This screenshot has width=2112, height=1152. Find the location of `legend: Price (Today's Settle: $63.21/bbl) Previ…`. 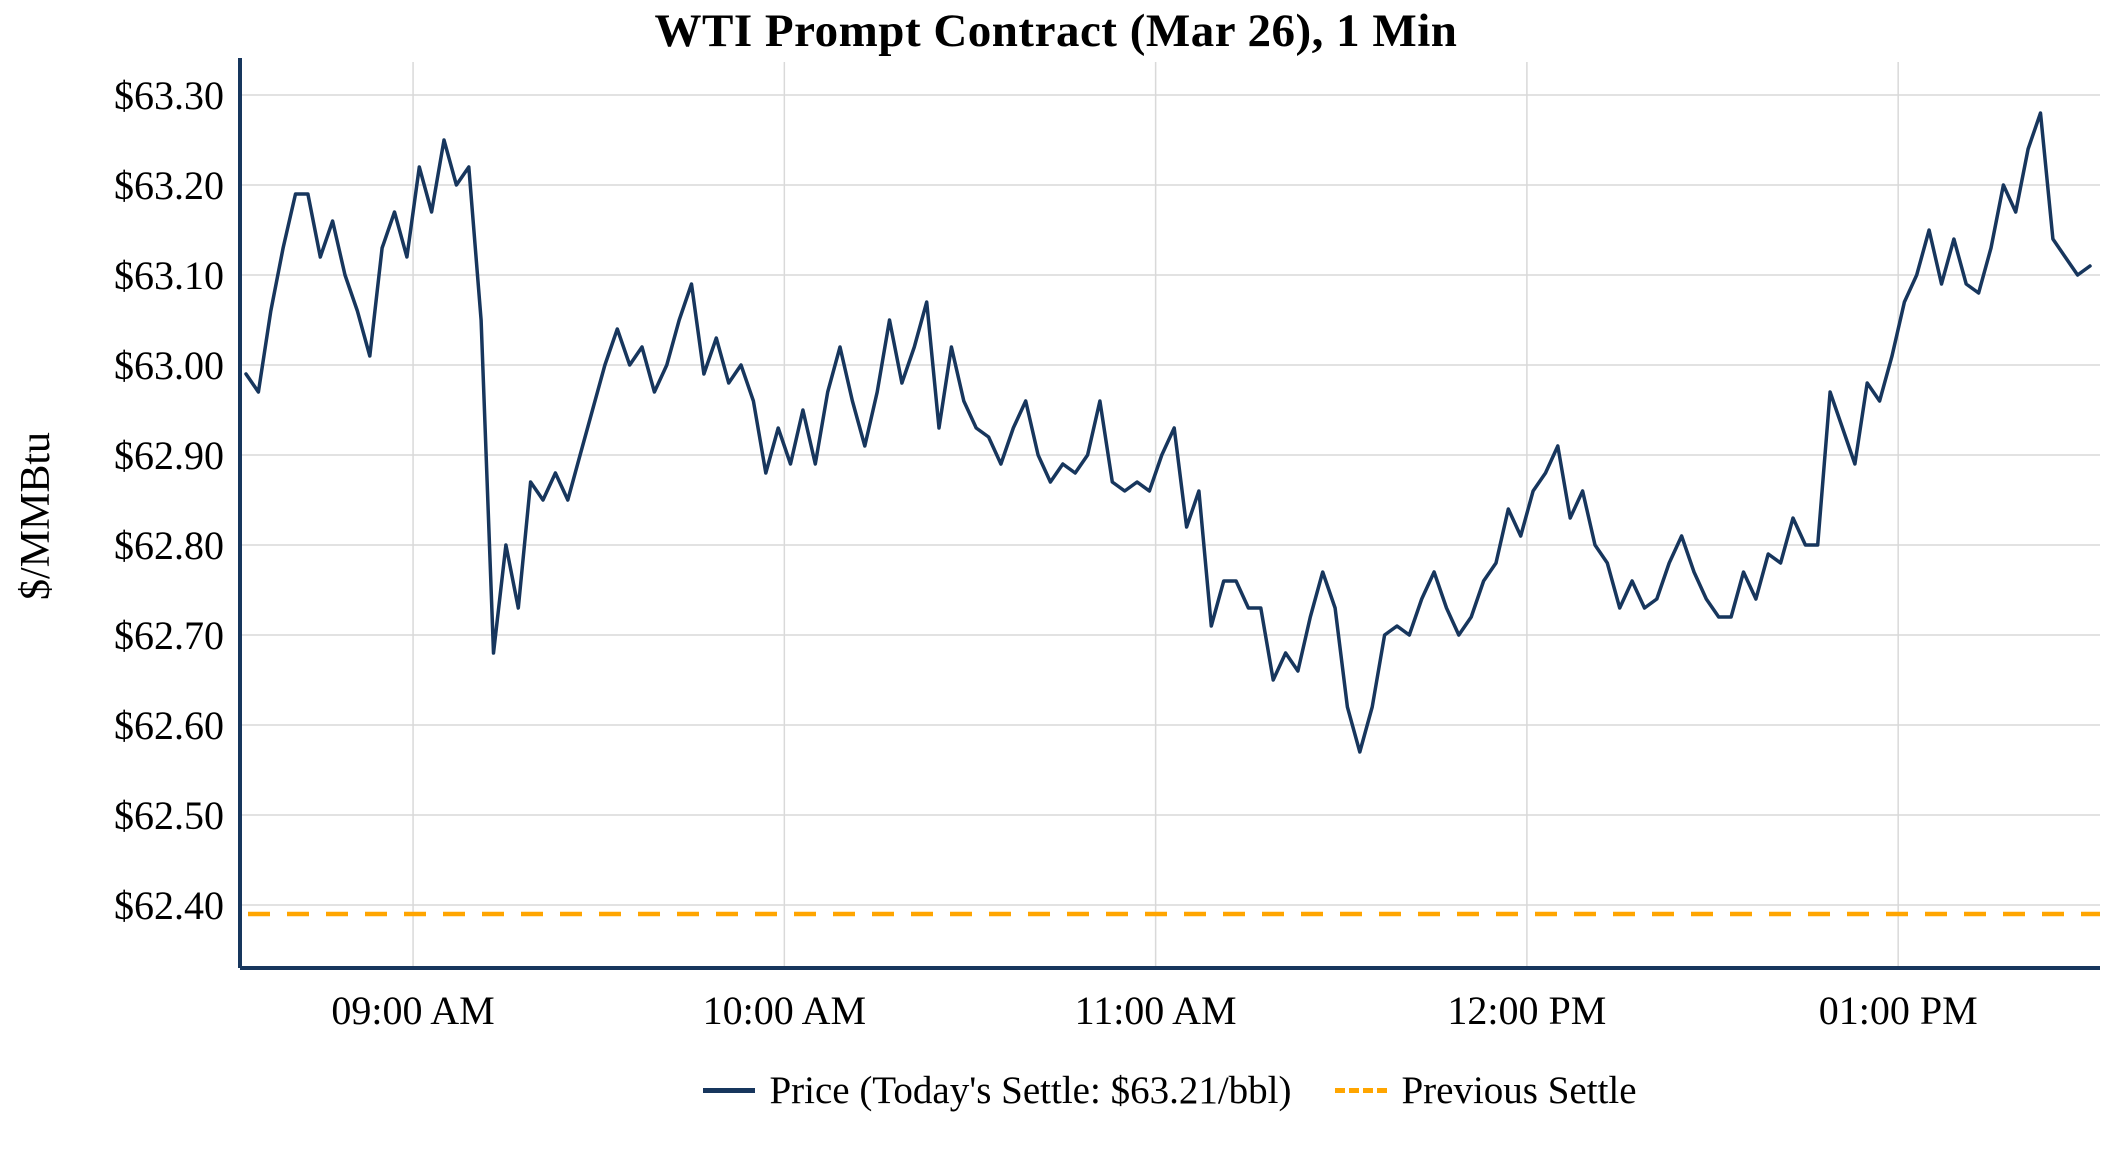

legend: Price (Today's Settle: $63.21/bbl) Previ… is located at coordinates (1170, 1090).